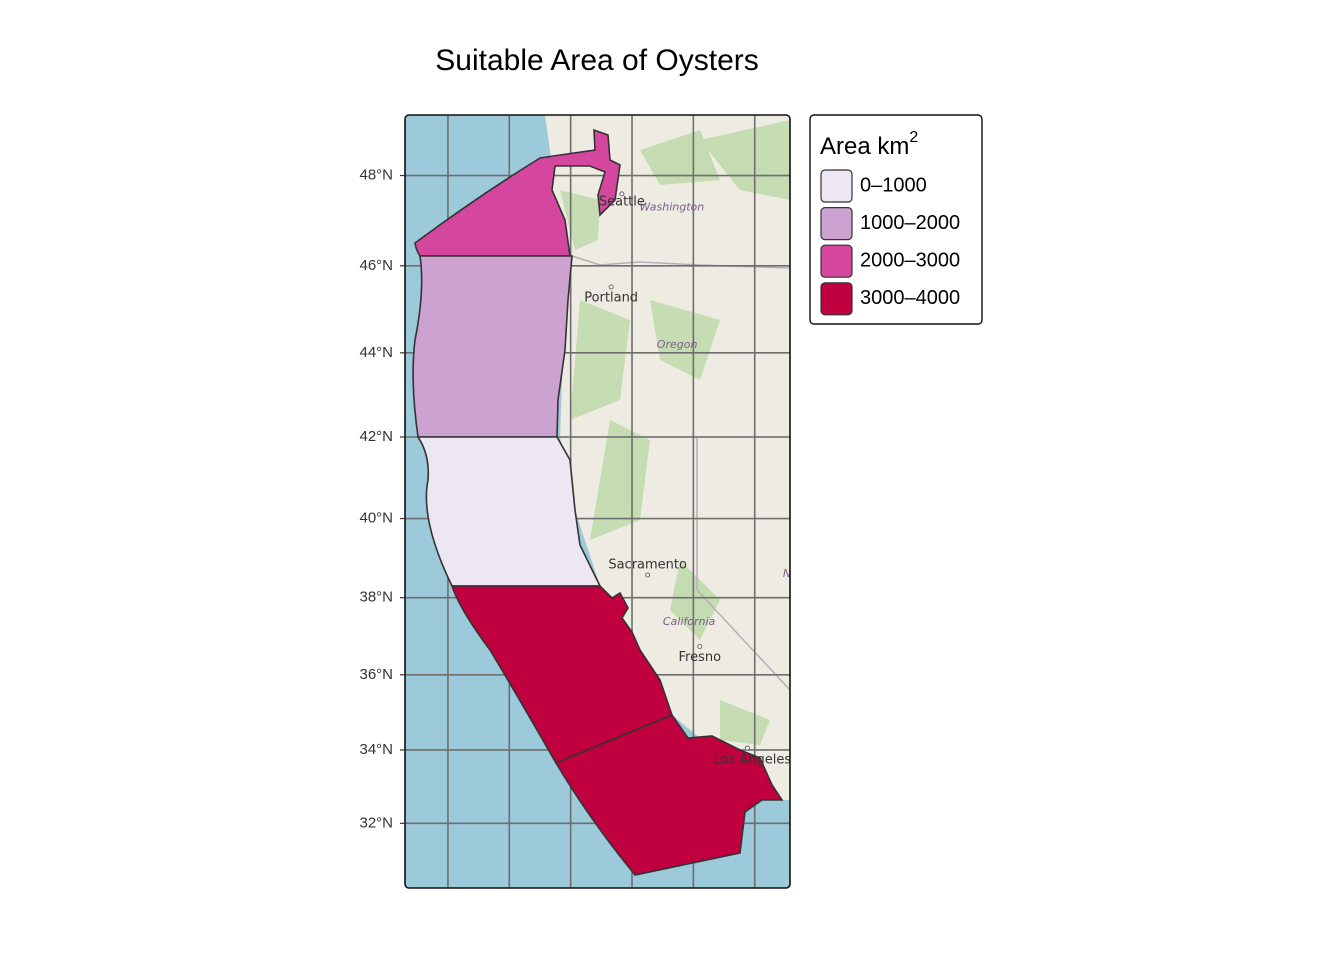 The width and height of the screenshot is (1344, 965). I want to click on map-title: Suitable Area of Oysters, so click(597, 60).